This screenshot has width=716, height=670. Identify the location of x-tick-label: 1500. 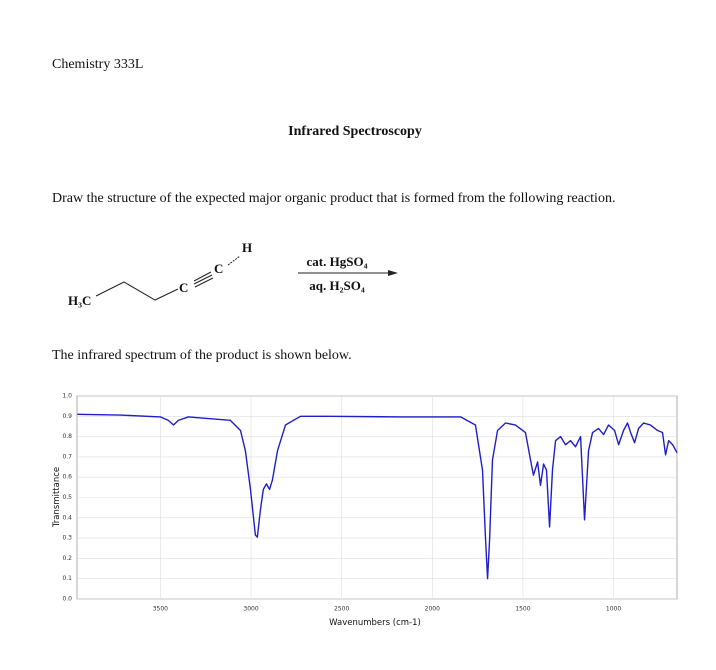
(522, 609).